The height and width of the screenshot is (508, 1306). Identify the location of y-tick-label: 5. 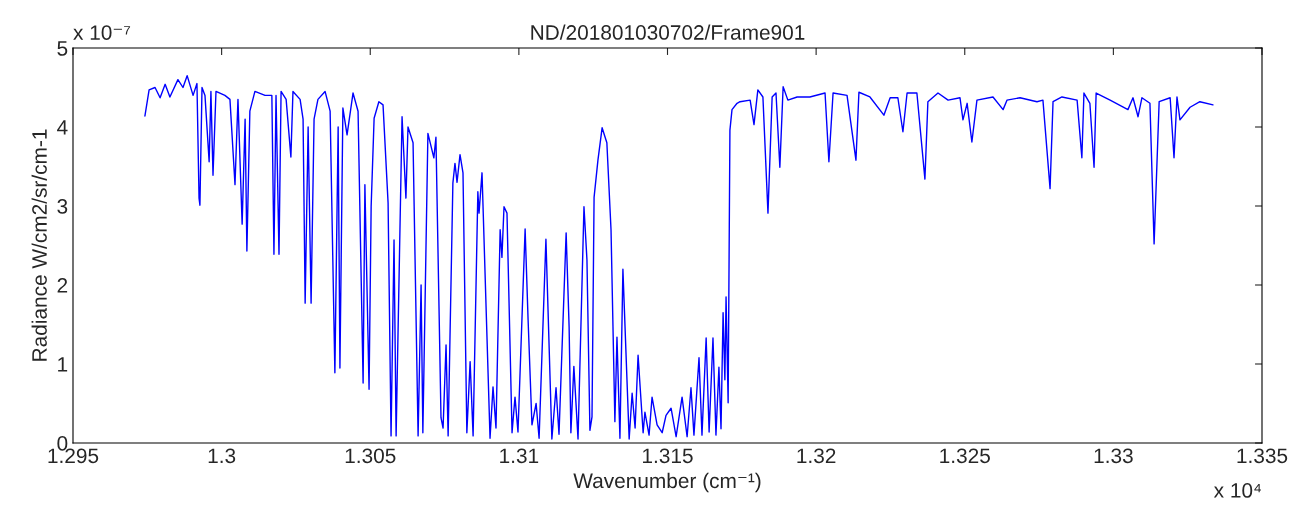
(62, 48).